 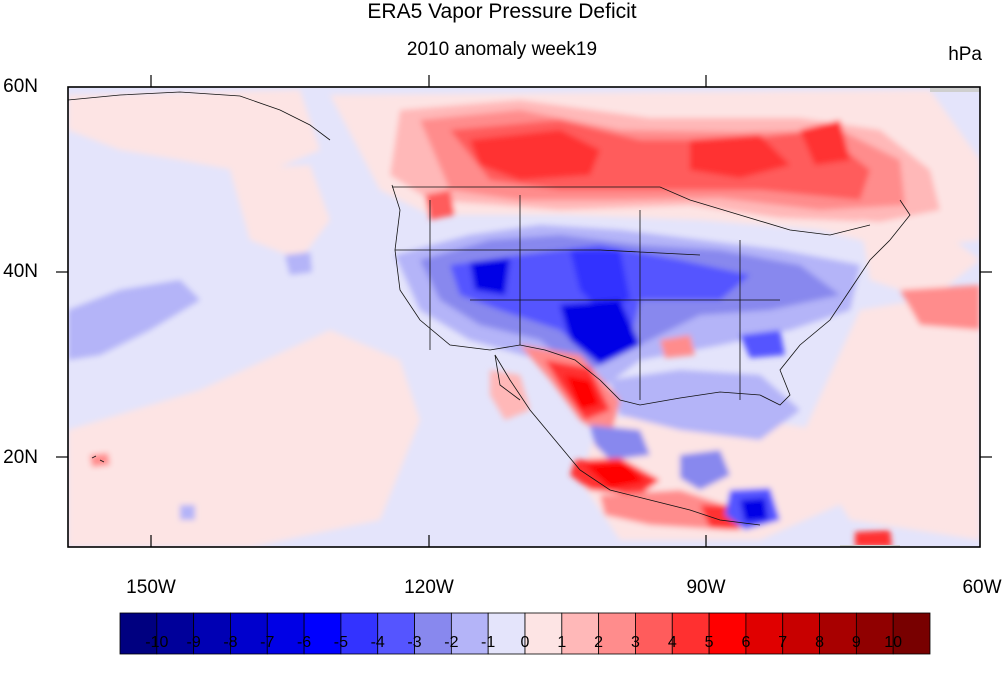 I want to click on colorbar-tick-label: 8, so click(x=819, y=642).